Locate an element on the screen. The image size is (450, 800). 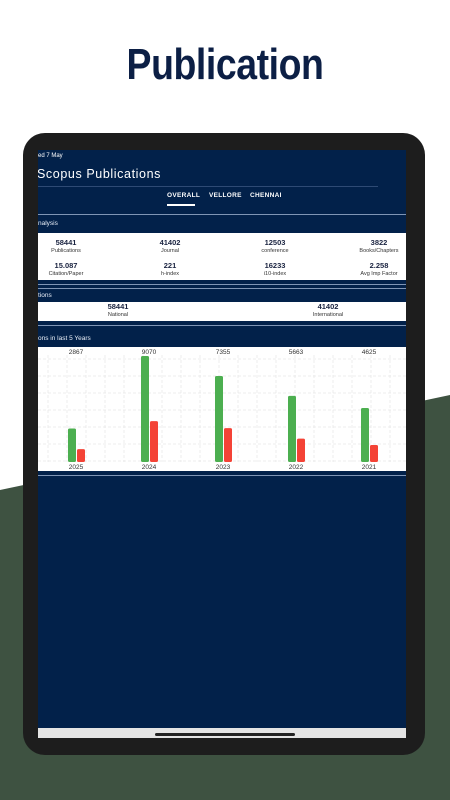
stat-label: h-index is located at coordinates (170, 274).